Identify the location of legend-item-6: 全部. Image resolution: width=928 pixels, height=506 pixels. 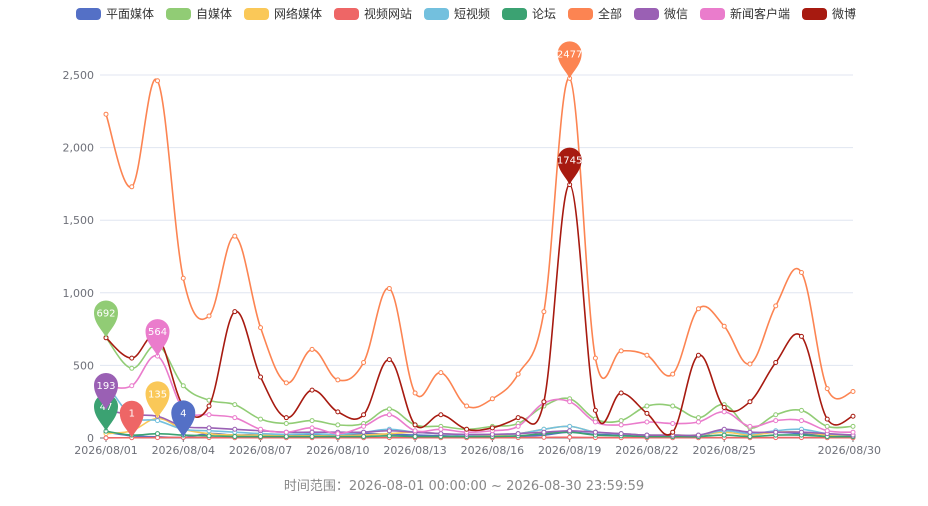
(595, 13).